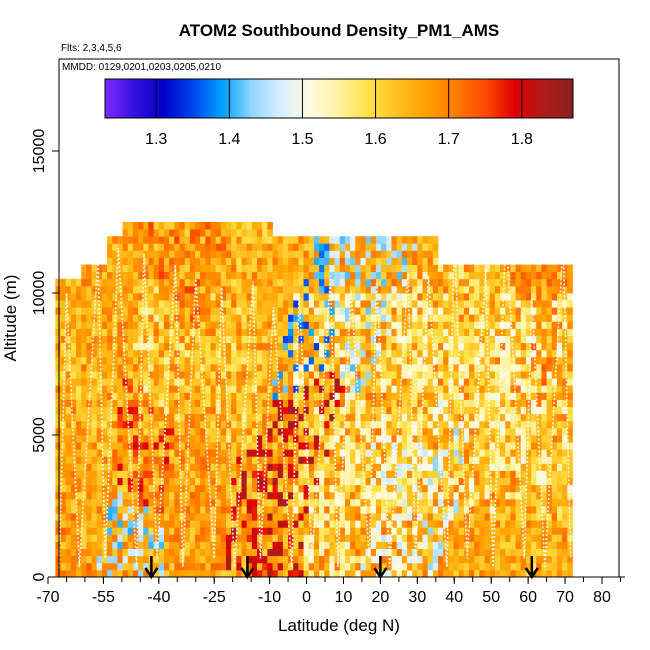 Image resolution: width=650 pixels, height=650 pixels. Describe the element at coordinates (330, 591) in the screenshot. I see `x-axis: -70 -55 -40 -25 -10 0 10 20 30 40 50 60 70 80` at that location.